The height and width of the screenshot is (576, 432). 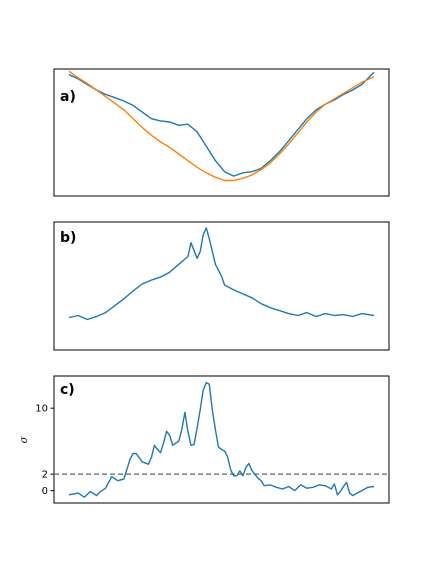 I want to click on panel-c-y-axis-label: σ, so click(x=24, y=439).